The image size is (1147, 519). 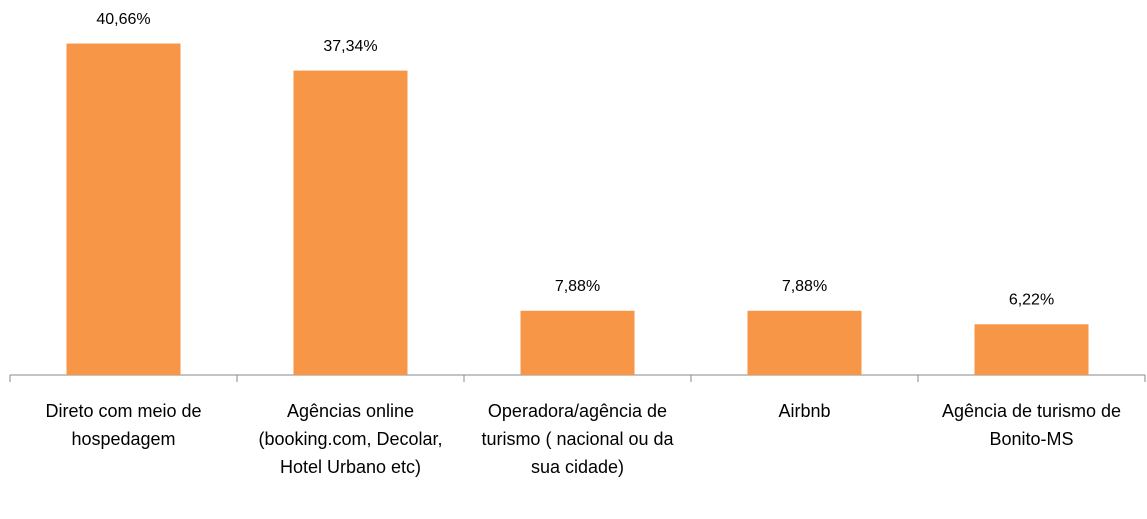 What do you see at coordinates (123, 19) in the screenshot?
I see `data-label: 40,66%` at bounding box center [123, 19].